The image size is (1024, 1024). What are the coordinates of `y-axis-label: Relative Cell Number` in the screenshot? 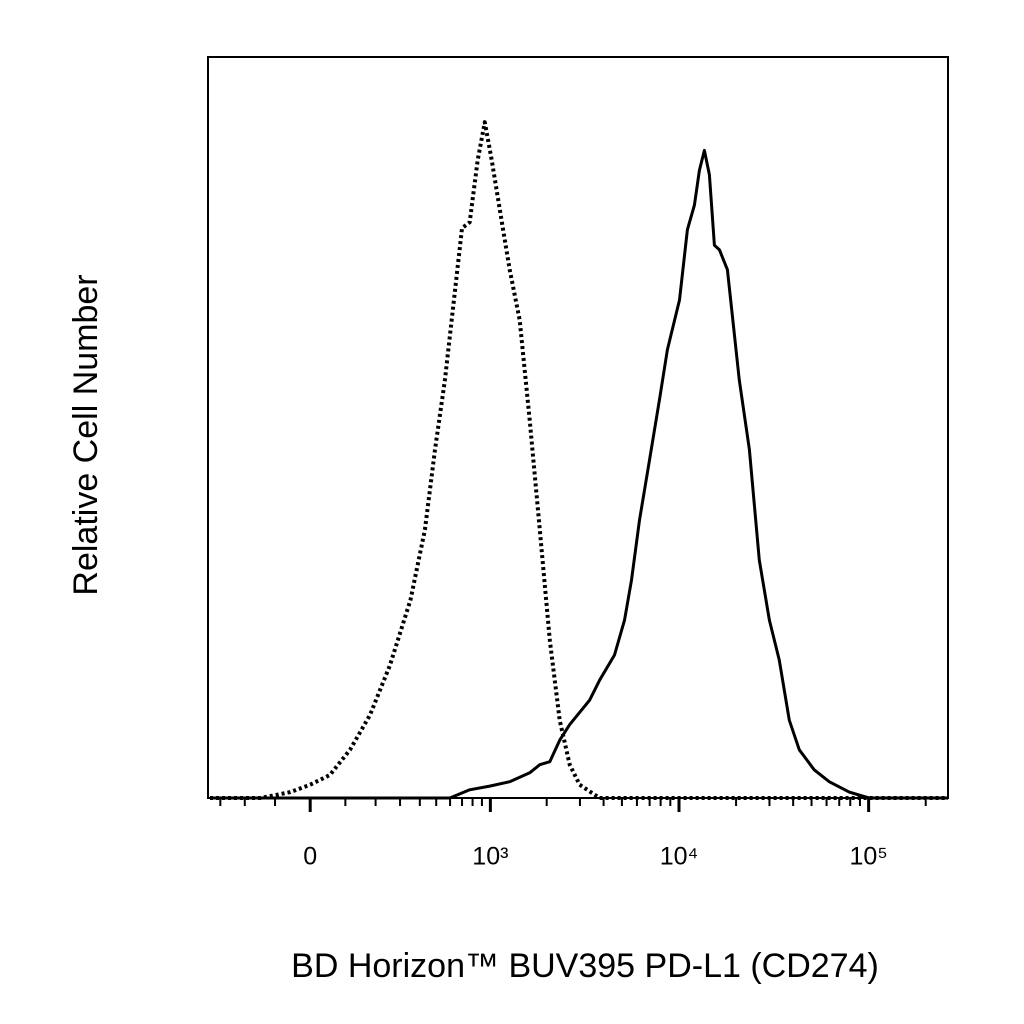 It's located at (86, 434).